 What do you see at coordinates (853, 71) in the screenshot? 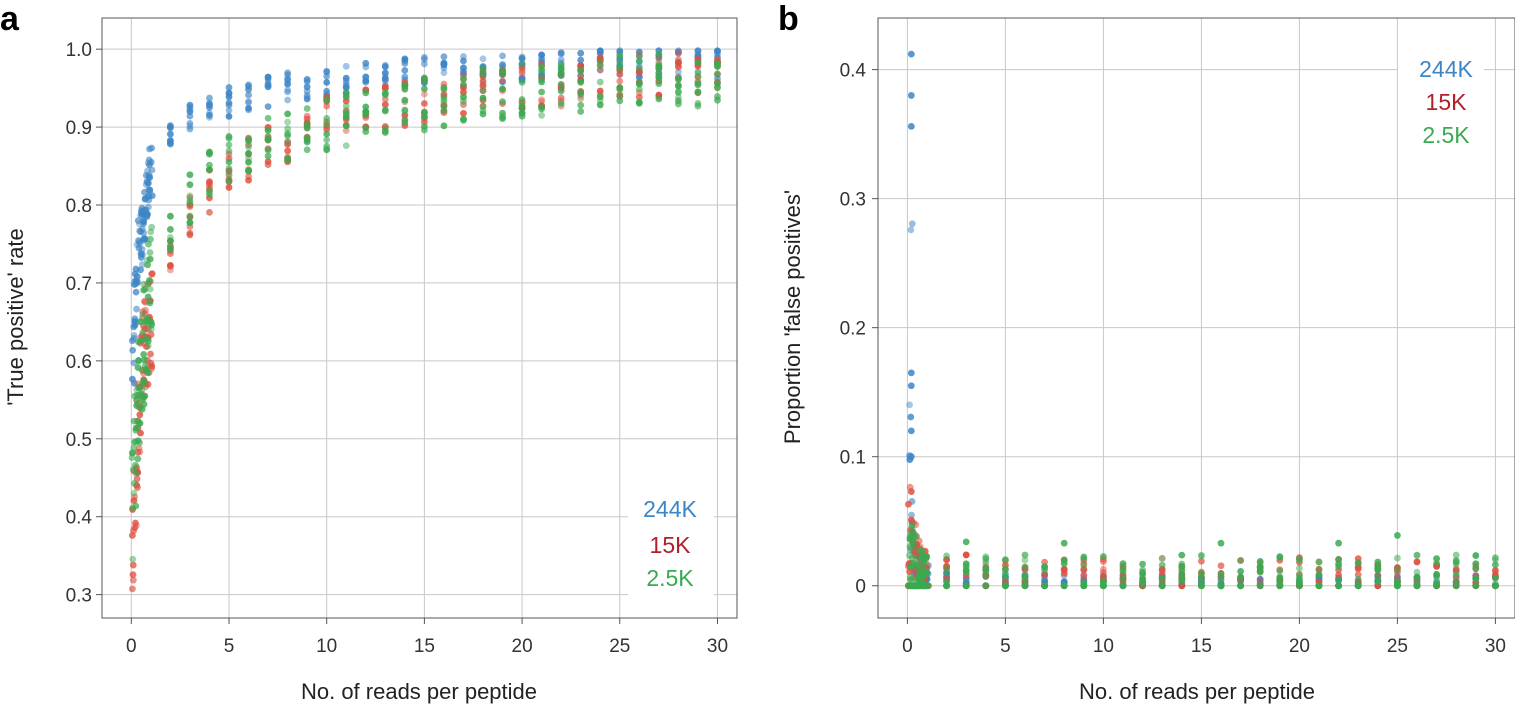
I see `panel-b-ytick-label: 0.4` at bounding box center [853, 71].